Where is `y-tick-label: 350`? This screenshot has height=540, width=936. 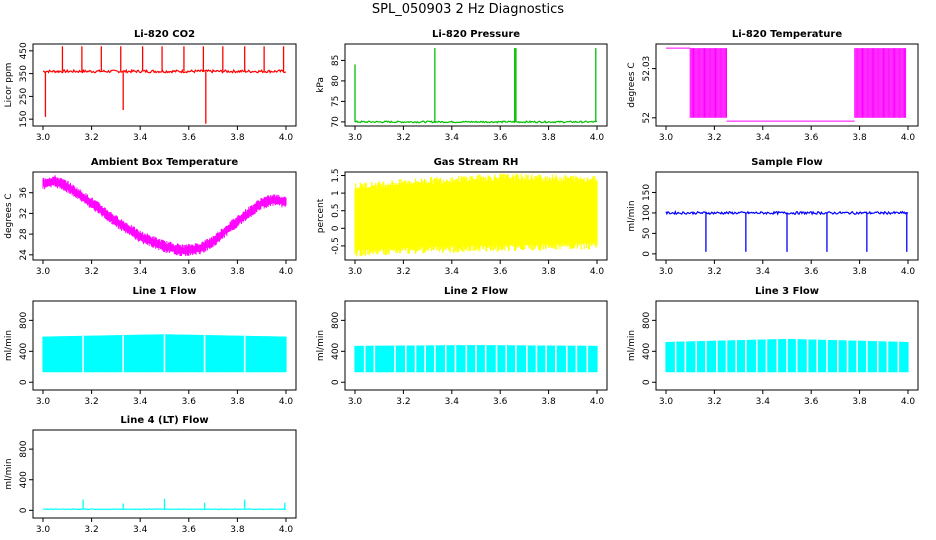
y-tick-label: 350 is located at coordinates (24, 73).